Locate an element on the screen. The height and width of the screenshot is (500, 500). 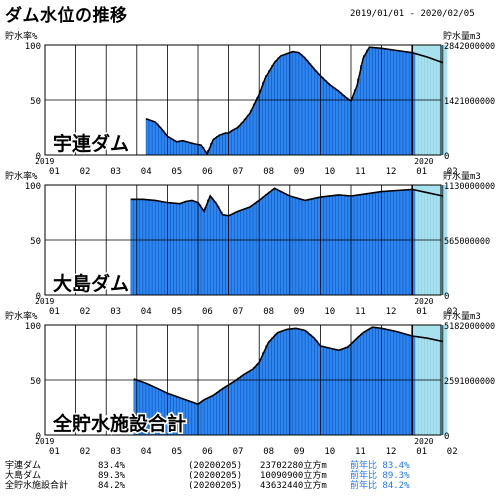
y-axis-label-left: 貯水率% is located at coordinates (21, 36).